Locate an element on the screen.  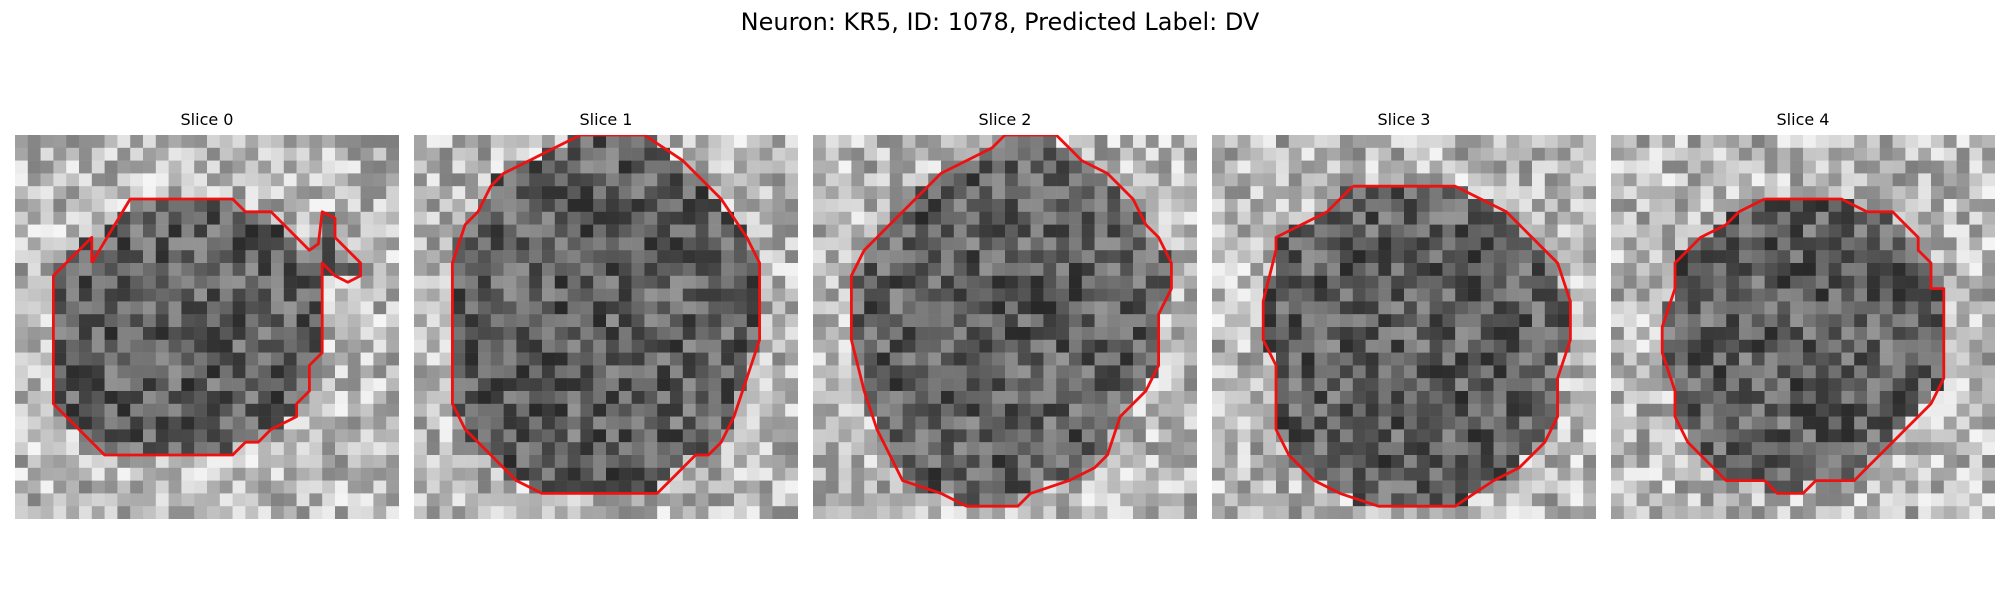
slice-title-4: Slice 4 is located at coordinates (1803, 120).